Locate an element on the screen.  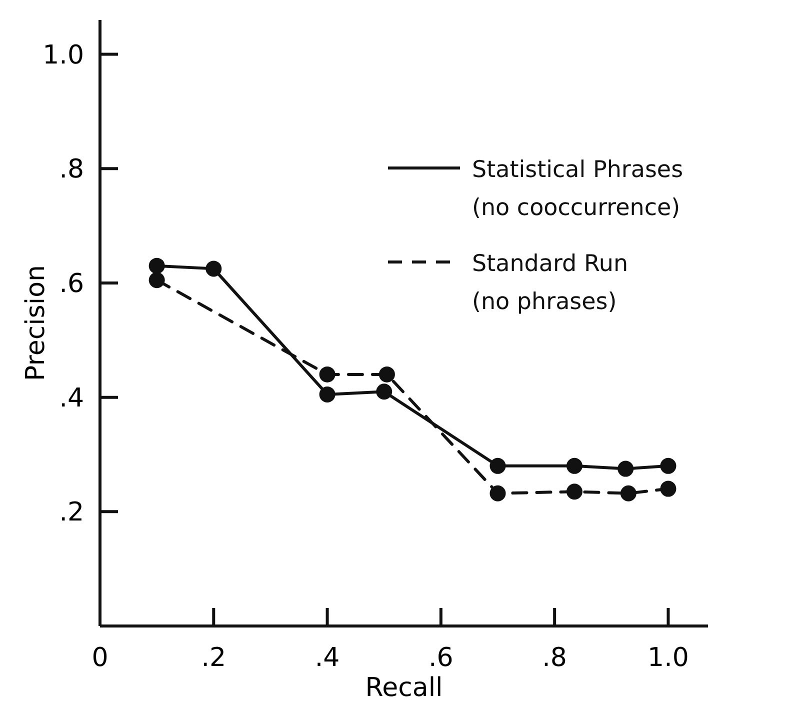
x-tick-label: 1.0 is located at coordinates (668, 658).